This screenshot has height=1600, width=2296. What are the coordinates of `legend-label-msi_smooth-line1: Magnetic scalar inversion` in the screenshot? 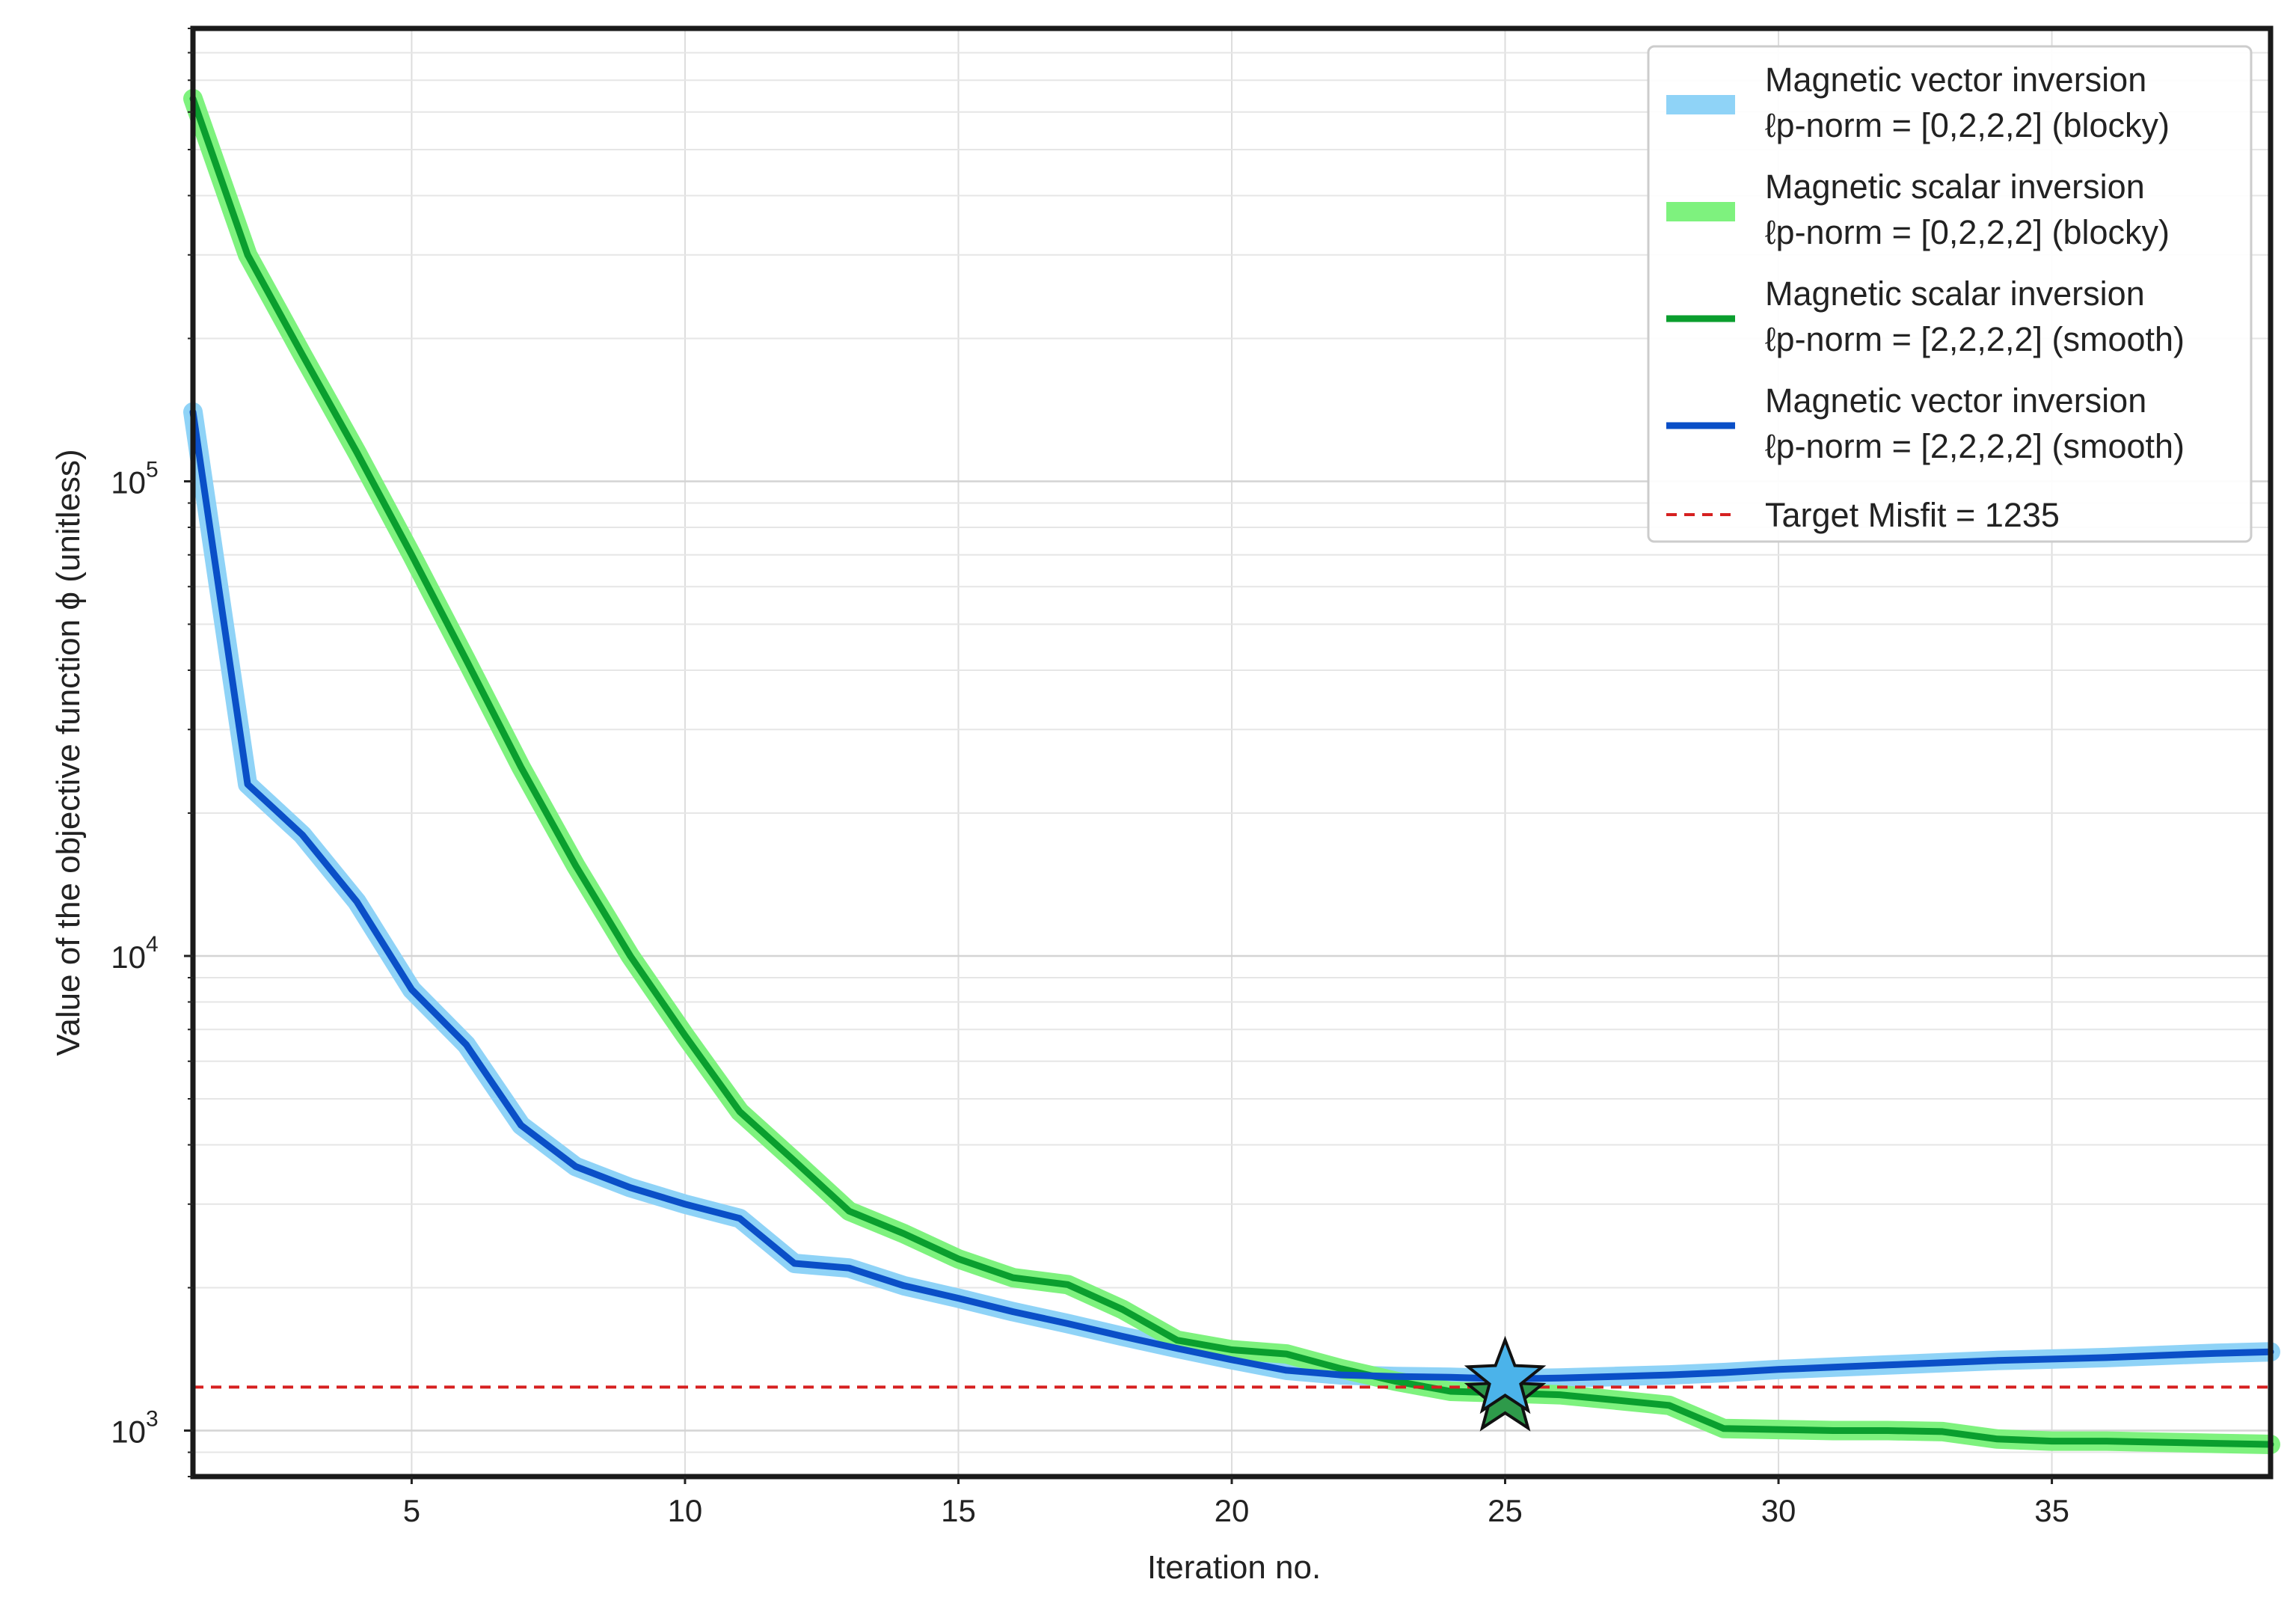 It's located at (1955, 294).